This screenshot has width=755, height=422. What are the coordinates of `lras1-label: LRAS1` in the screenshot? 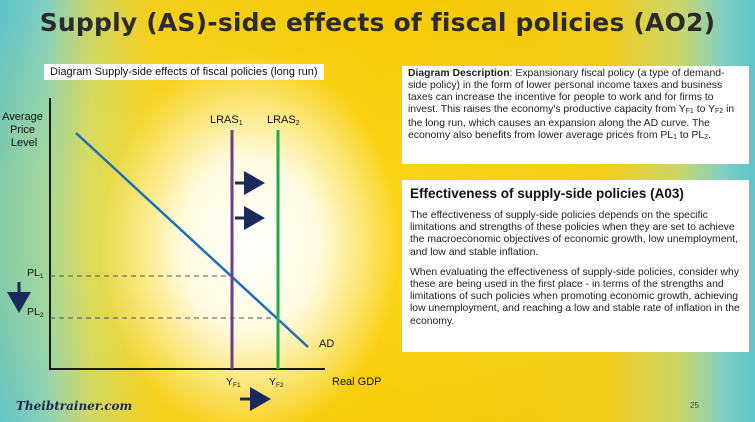 It's located at (226, 120).